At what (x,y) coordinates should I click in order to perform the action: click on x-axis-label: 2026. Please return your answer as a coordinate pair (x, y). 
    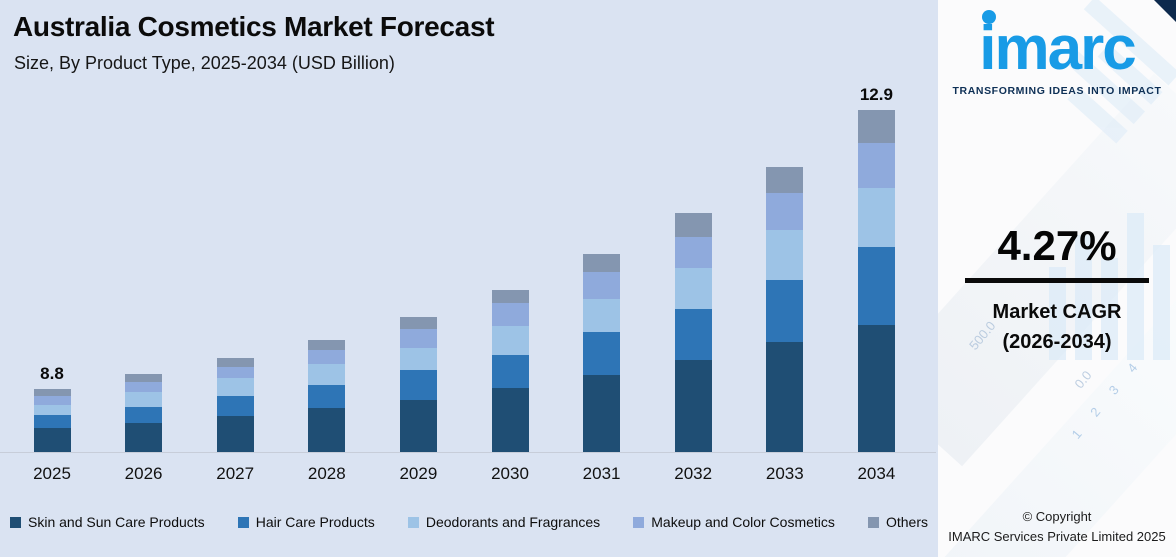
    Looking at the image, I should click on (143, 473).